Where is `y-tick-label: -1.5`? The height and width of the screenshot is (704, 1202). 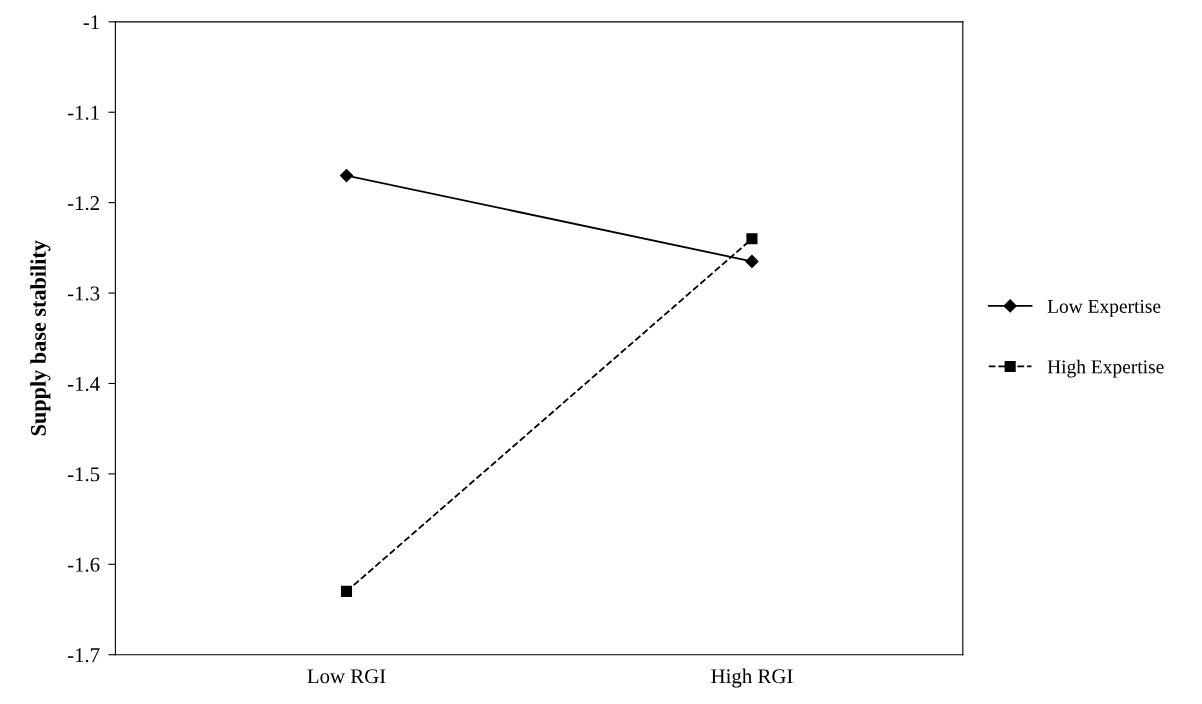
y-tick-label: -1.5 is located at coordinates (83, 474).